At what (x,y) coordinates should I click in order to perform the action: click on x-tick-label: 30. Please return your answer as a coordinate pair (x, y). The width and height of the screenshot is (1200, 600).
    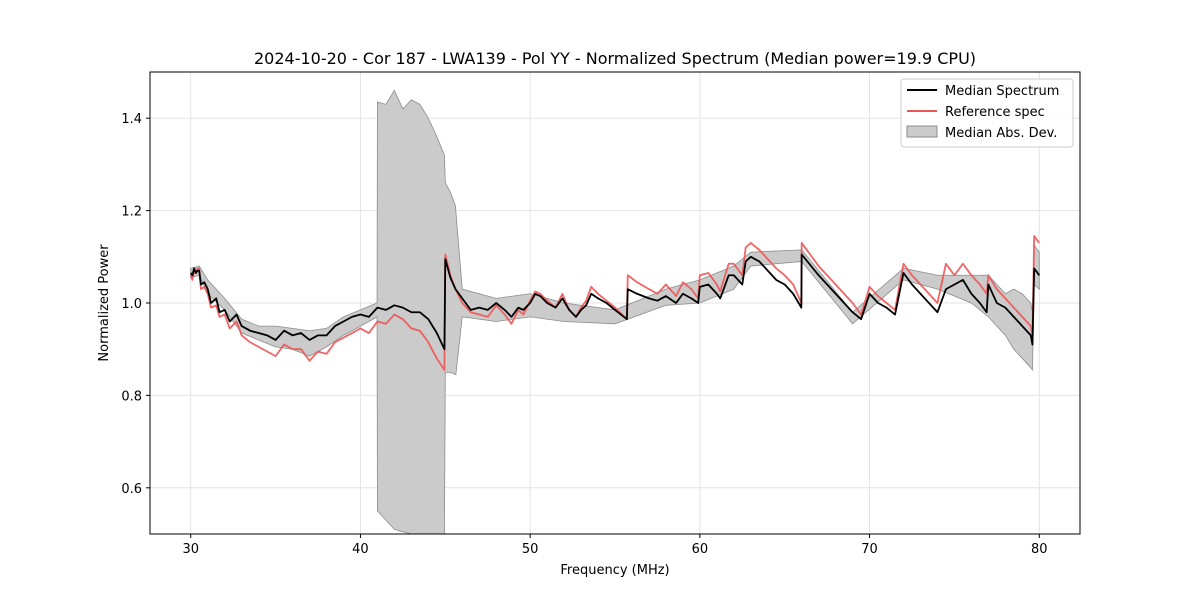
    Looking at the image, I should click on (190, 549).